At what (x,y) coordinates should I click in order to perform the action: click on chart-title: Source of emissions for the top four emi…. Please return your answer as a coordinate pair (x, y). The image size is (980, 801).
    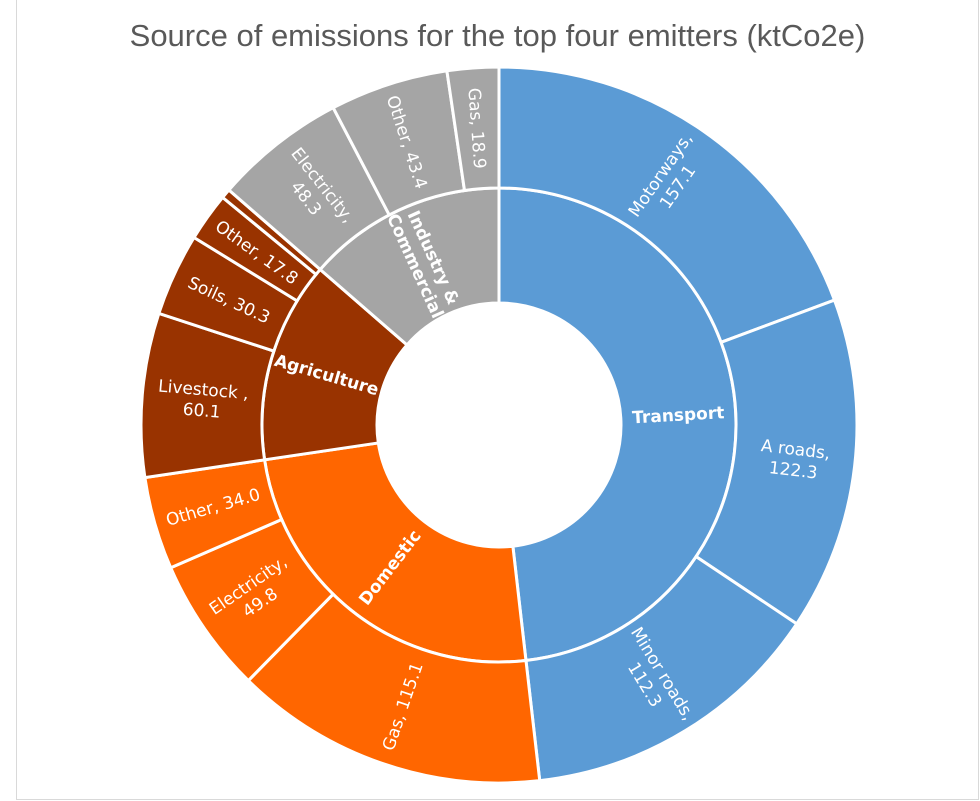
    Looking at the image, I should click on (497, 35).